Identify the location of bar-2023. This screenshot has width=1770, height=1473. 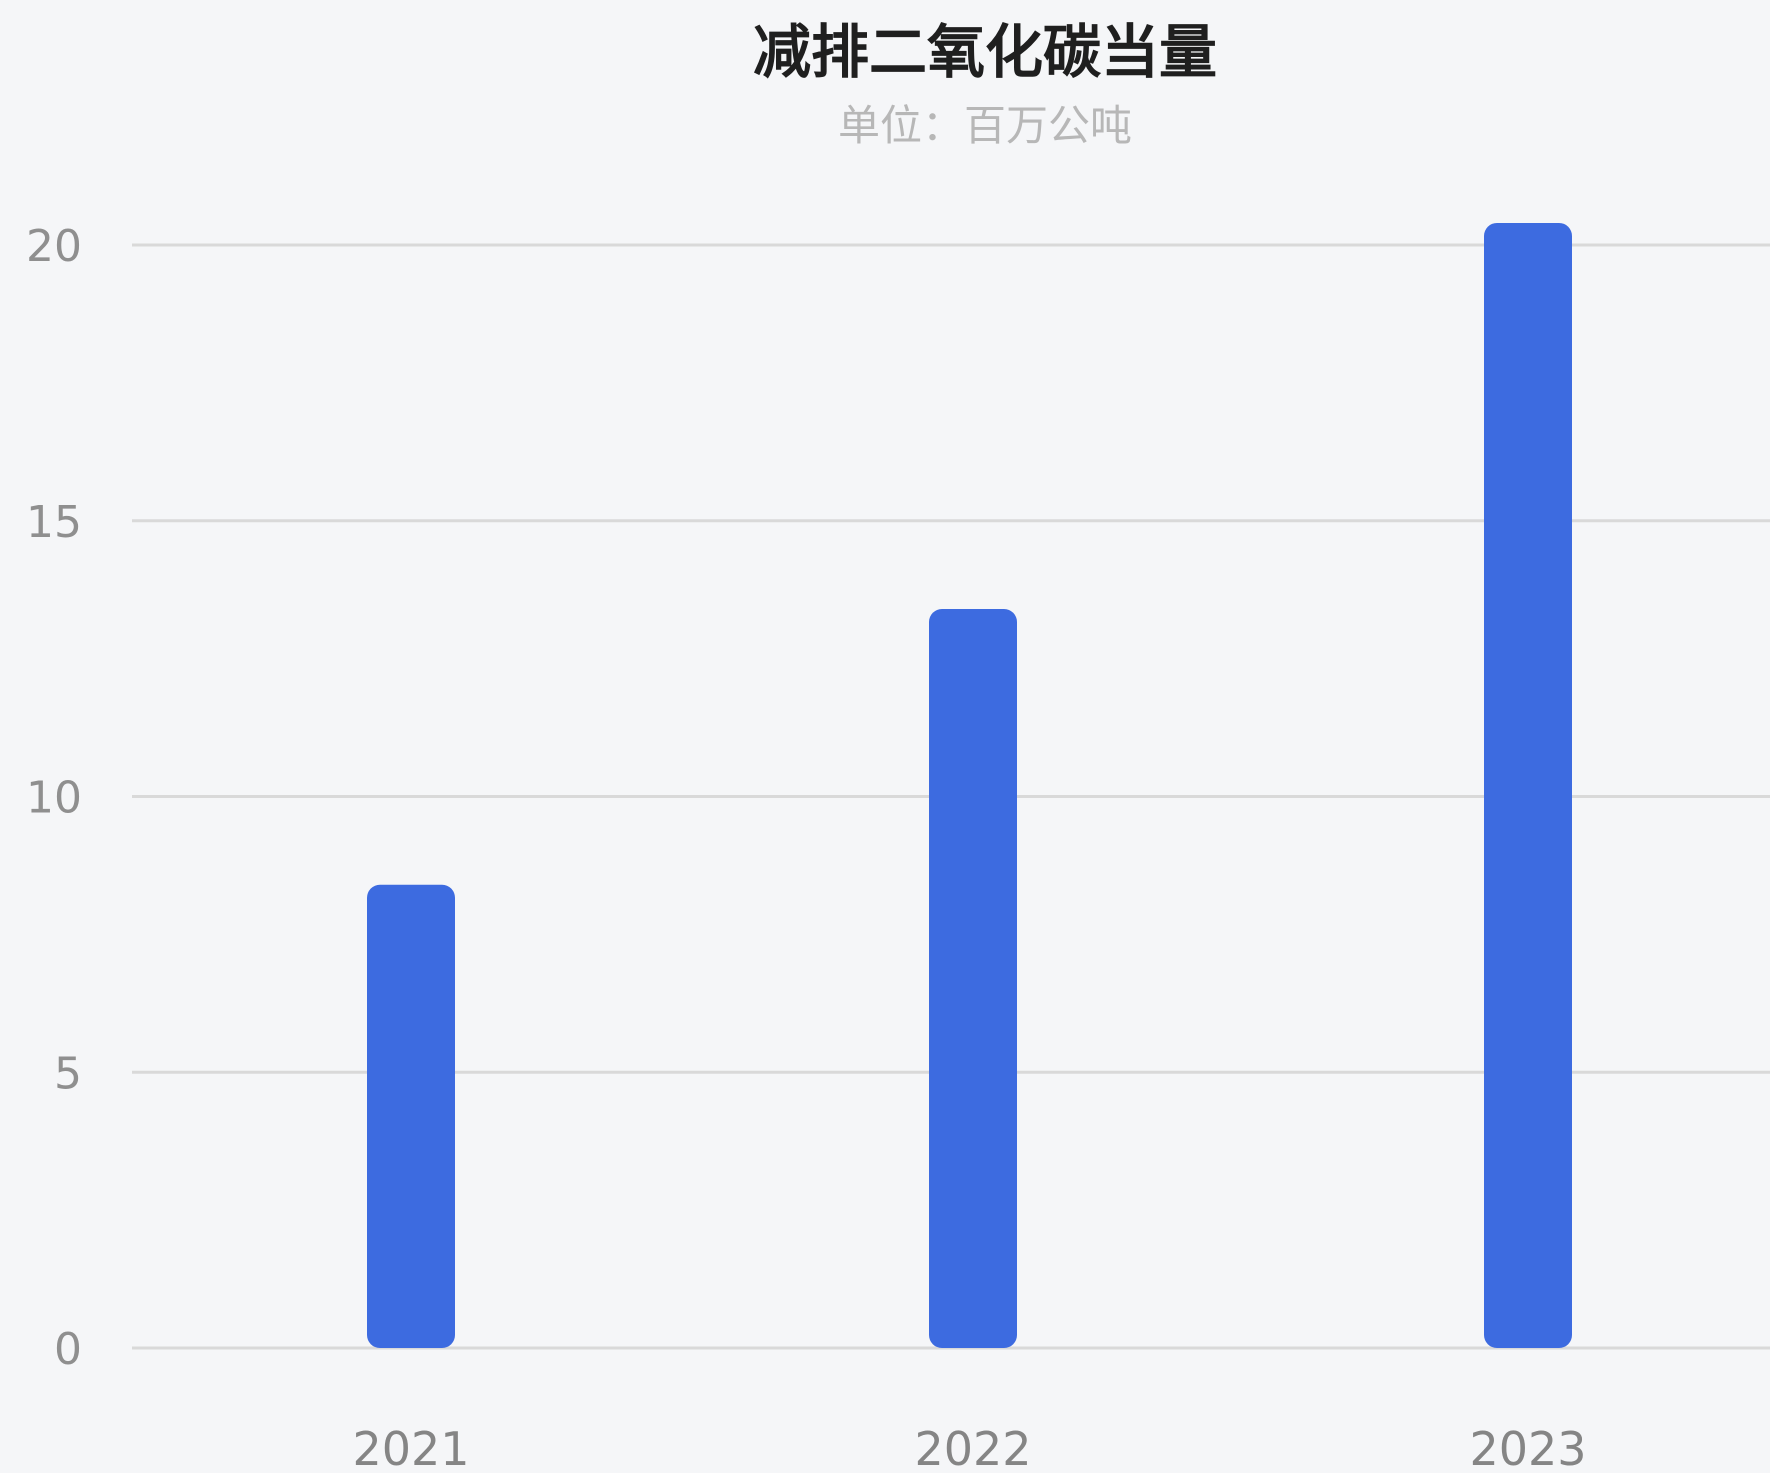
(1528, 785).